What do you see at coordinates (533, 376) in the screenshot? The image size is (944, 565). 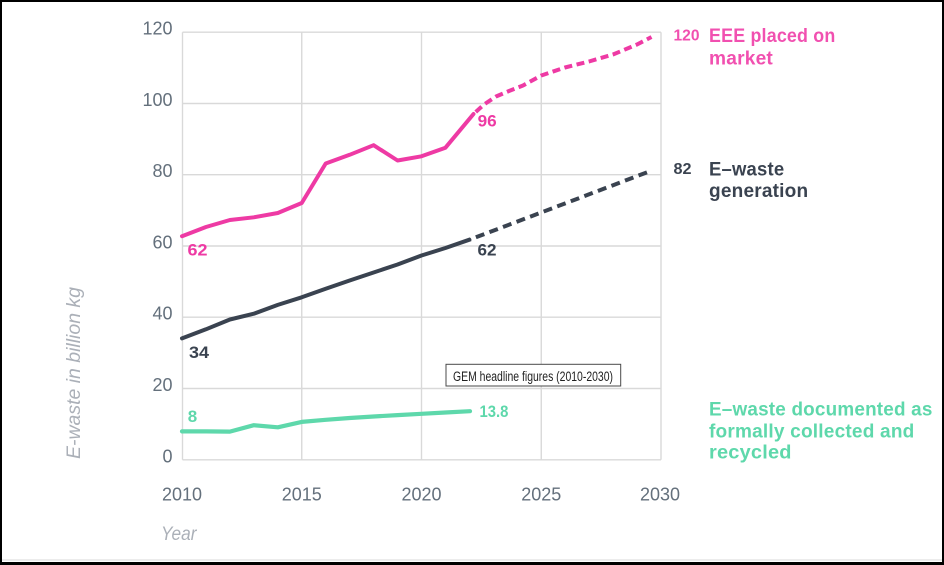 I see `svg-text:GEM headline figures (2010-203: GEM headline figures (2010-2030)` at bounding box center [533, 376].